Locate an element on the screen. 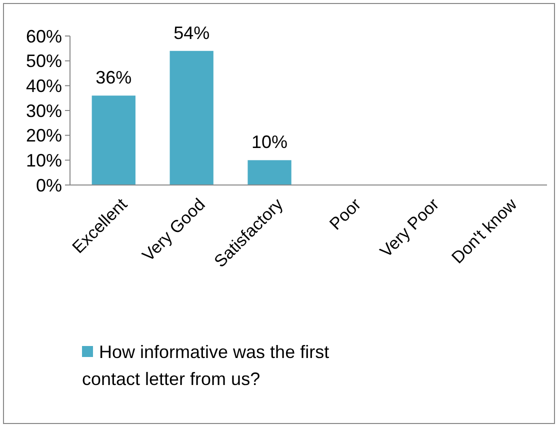  data-label: 10% is located at coordinates (270, 142).